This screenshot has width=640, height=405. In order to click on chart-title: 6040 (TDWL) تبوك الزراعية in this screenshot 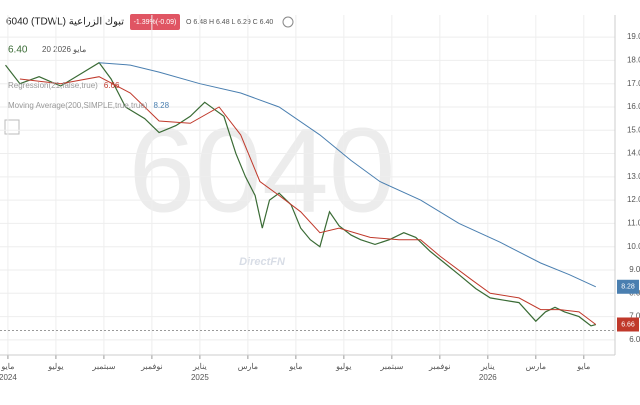, I will do `click(65, 22)`.